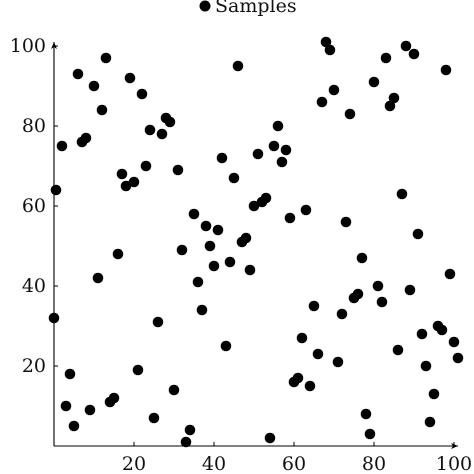 Image resolution: width=474 pixels, height=474 pixels. What do you see at coordinates (256, 8) in the screenshot?
I see `legend-label: Samples` at bounding box center [256, 8].